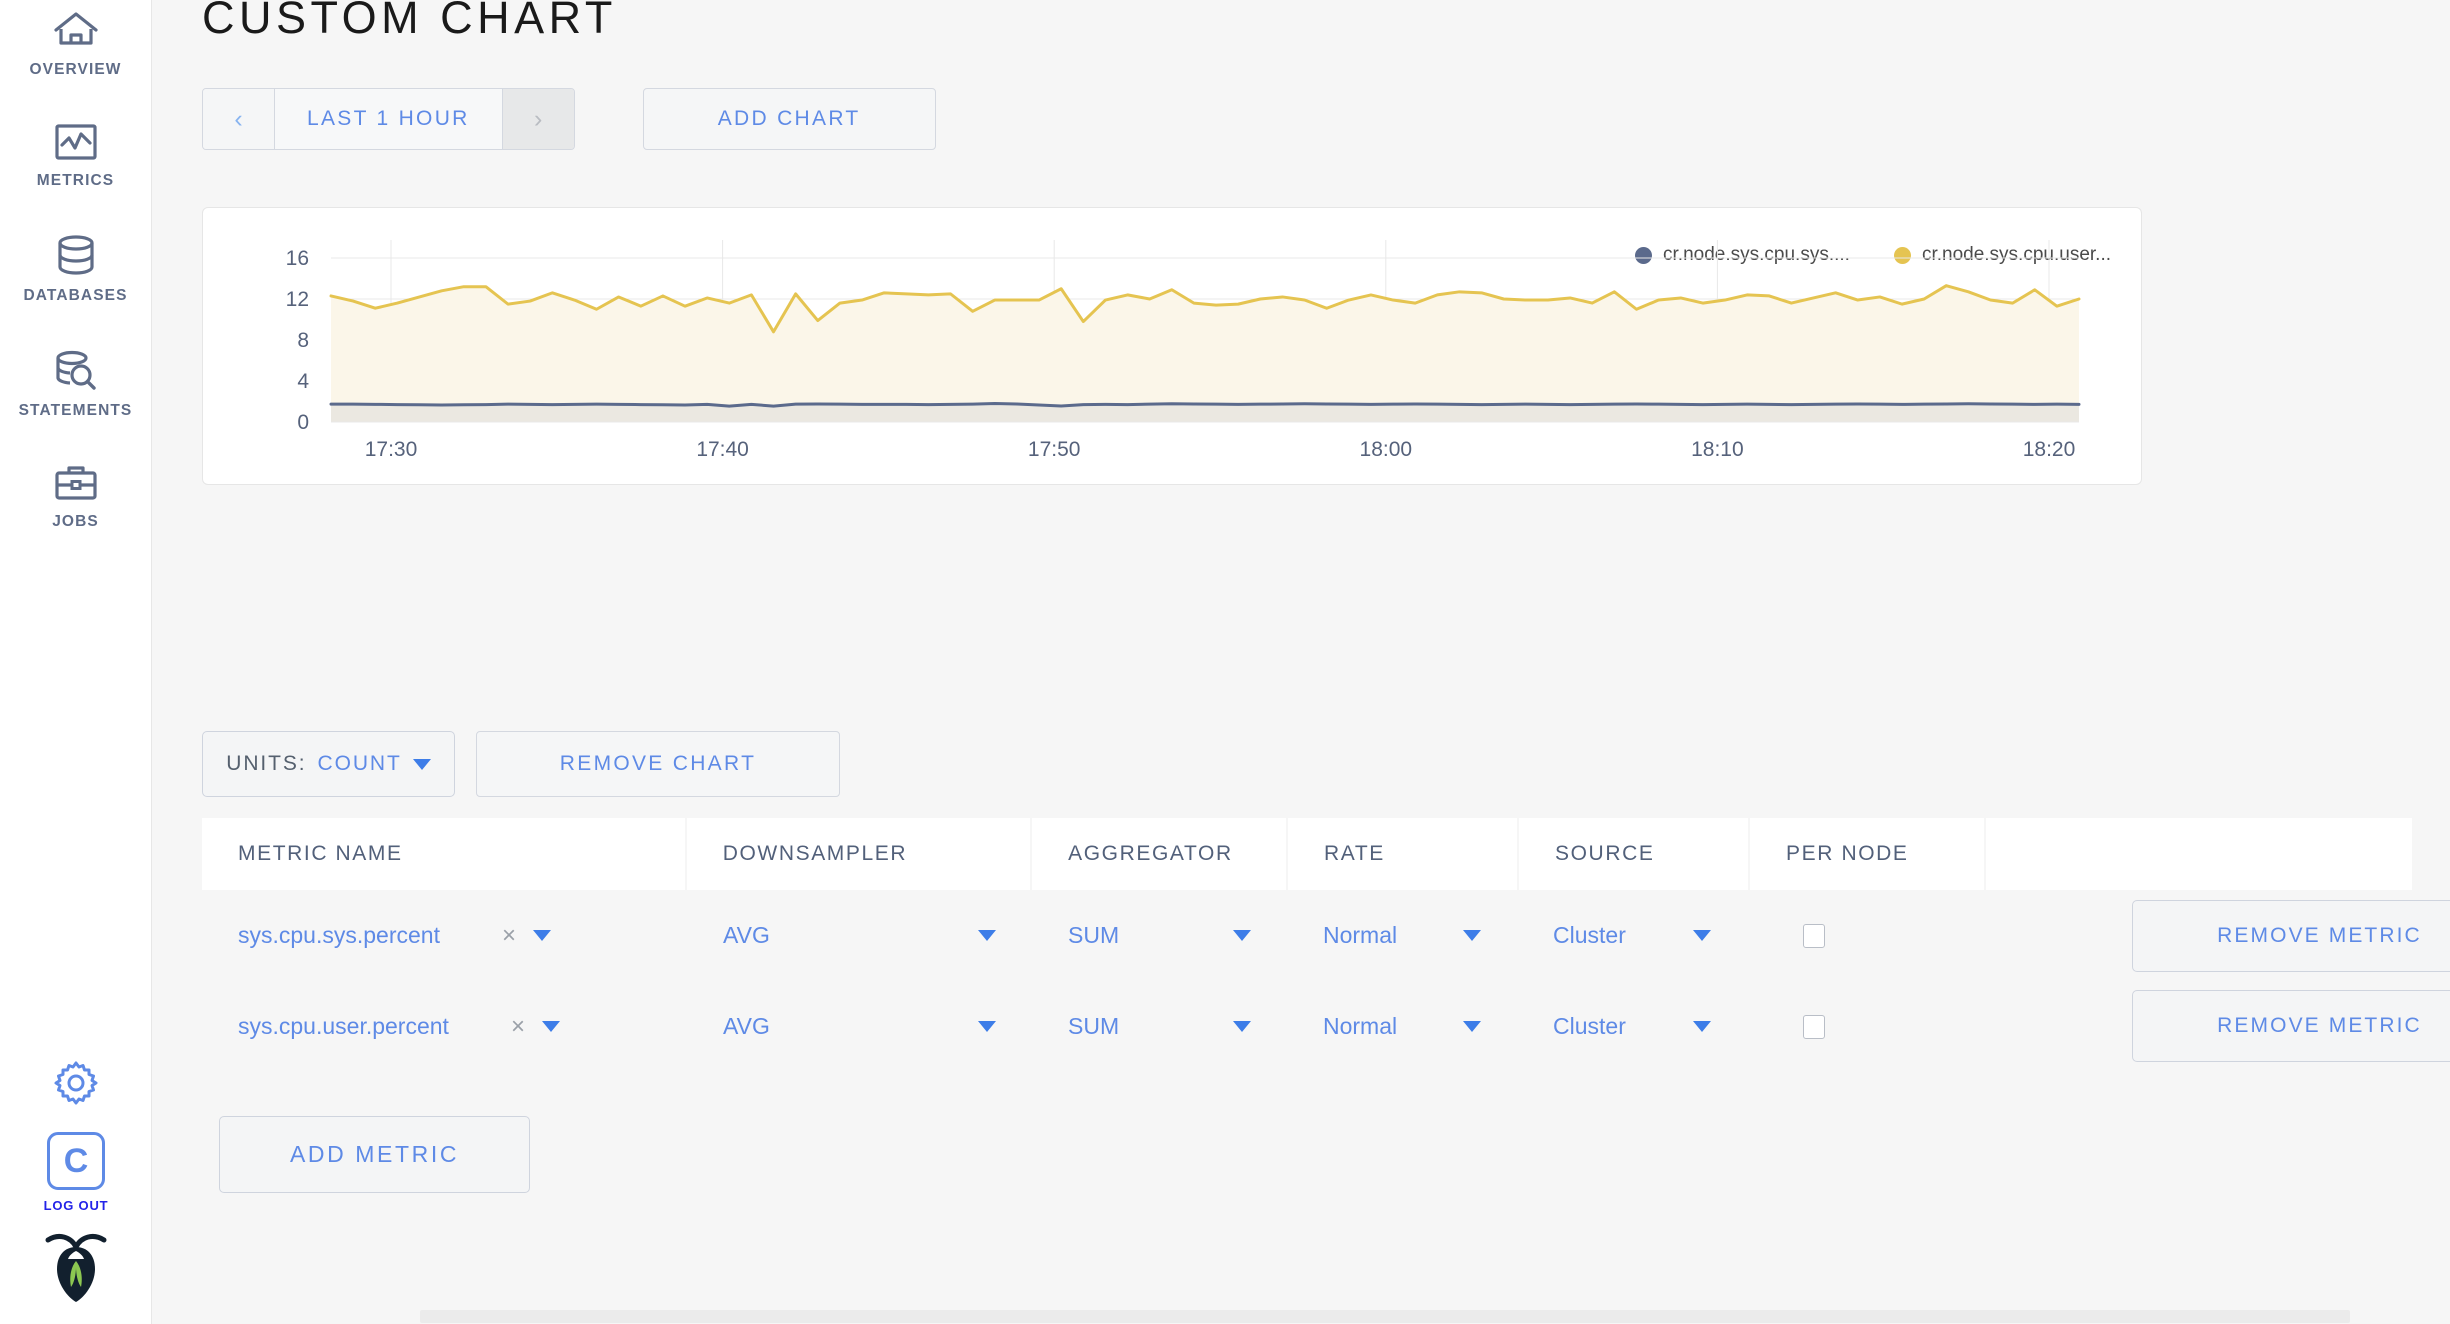 The image size is (2450, 1324). I want to click on sidebar: OVERVIEW METRICS DATABASES, so click(76, 662).